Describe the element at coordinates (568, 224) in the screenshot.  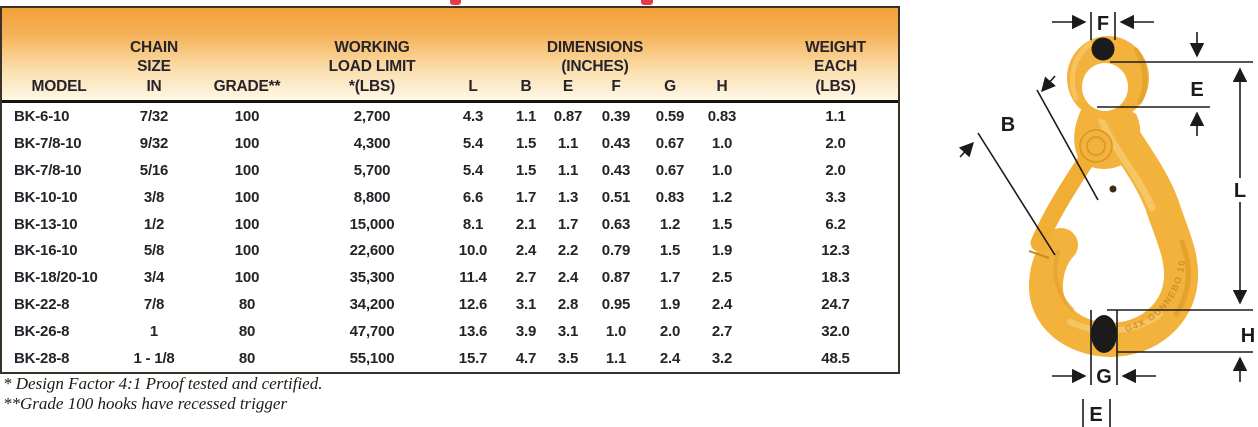
I see `cell-dim-e: 1.7` at that location.